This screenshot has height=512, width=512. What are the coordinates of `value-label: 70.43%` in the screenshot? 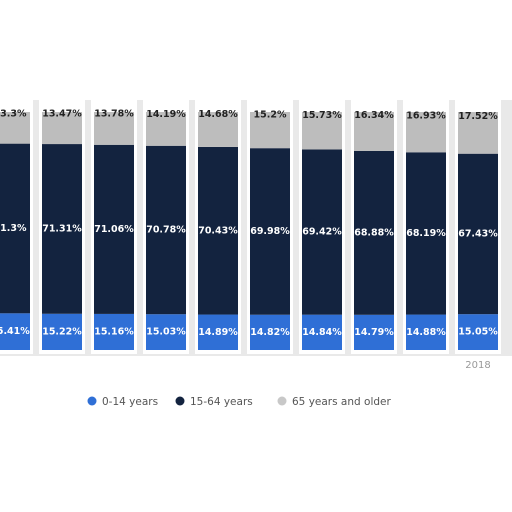 It's located at (218, 230).